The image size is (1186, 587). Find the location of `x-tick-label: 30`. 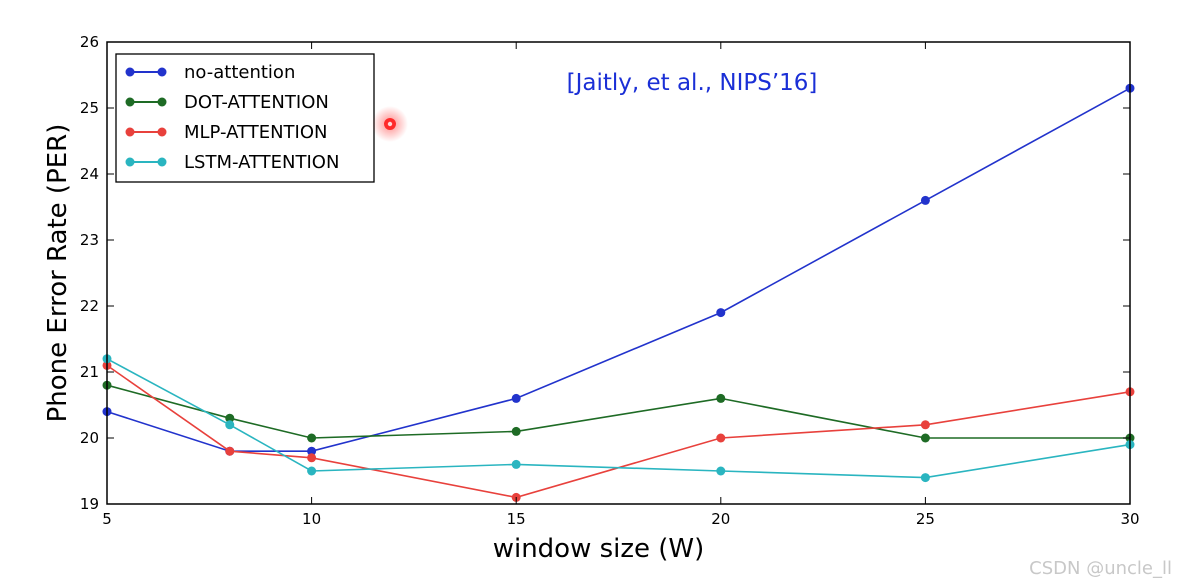

x-tick-label: 30 is located at coordinates (1129, 519).